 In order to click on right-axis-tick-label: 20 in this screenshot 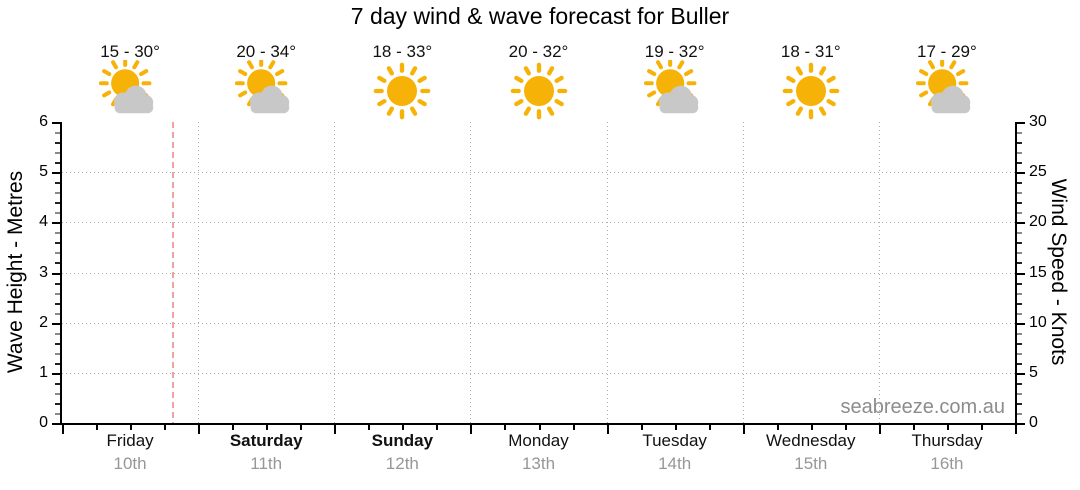, I will do `click(1038, 222)`.